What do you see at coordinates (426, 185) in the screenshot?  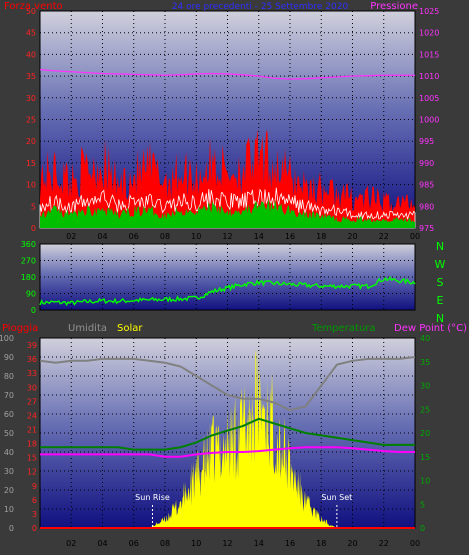 I see `y-right-tick-label: 985` at bounding box center [426, 185].